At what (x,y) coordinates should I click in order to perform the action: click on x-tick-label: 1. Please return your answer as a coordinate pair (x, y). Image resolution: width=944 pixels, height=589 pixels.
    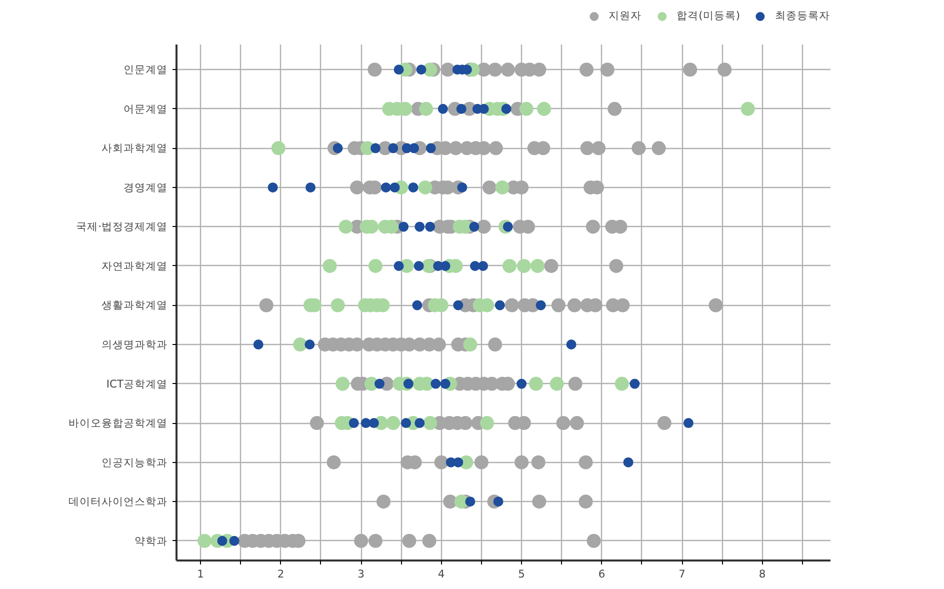
    Looking at the image, I should click on (200, 574).